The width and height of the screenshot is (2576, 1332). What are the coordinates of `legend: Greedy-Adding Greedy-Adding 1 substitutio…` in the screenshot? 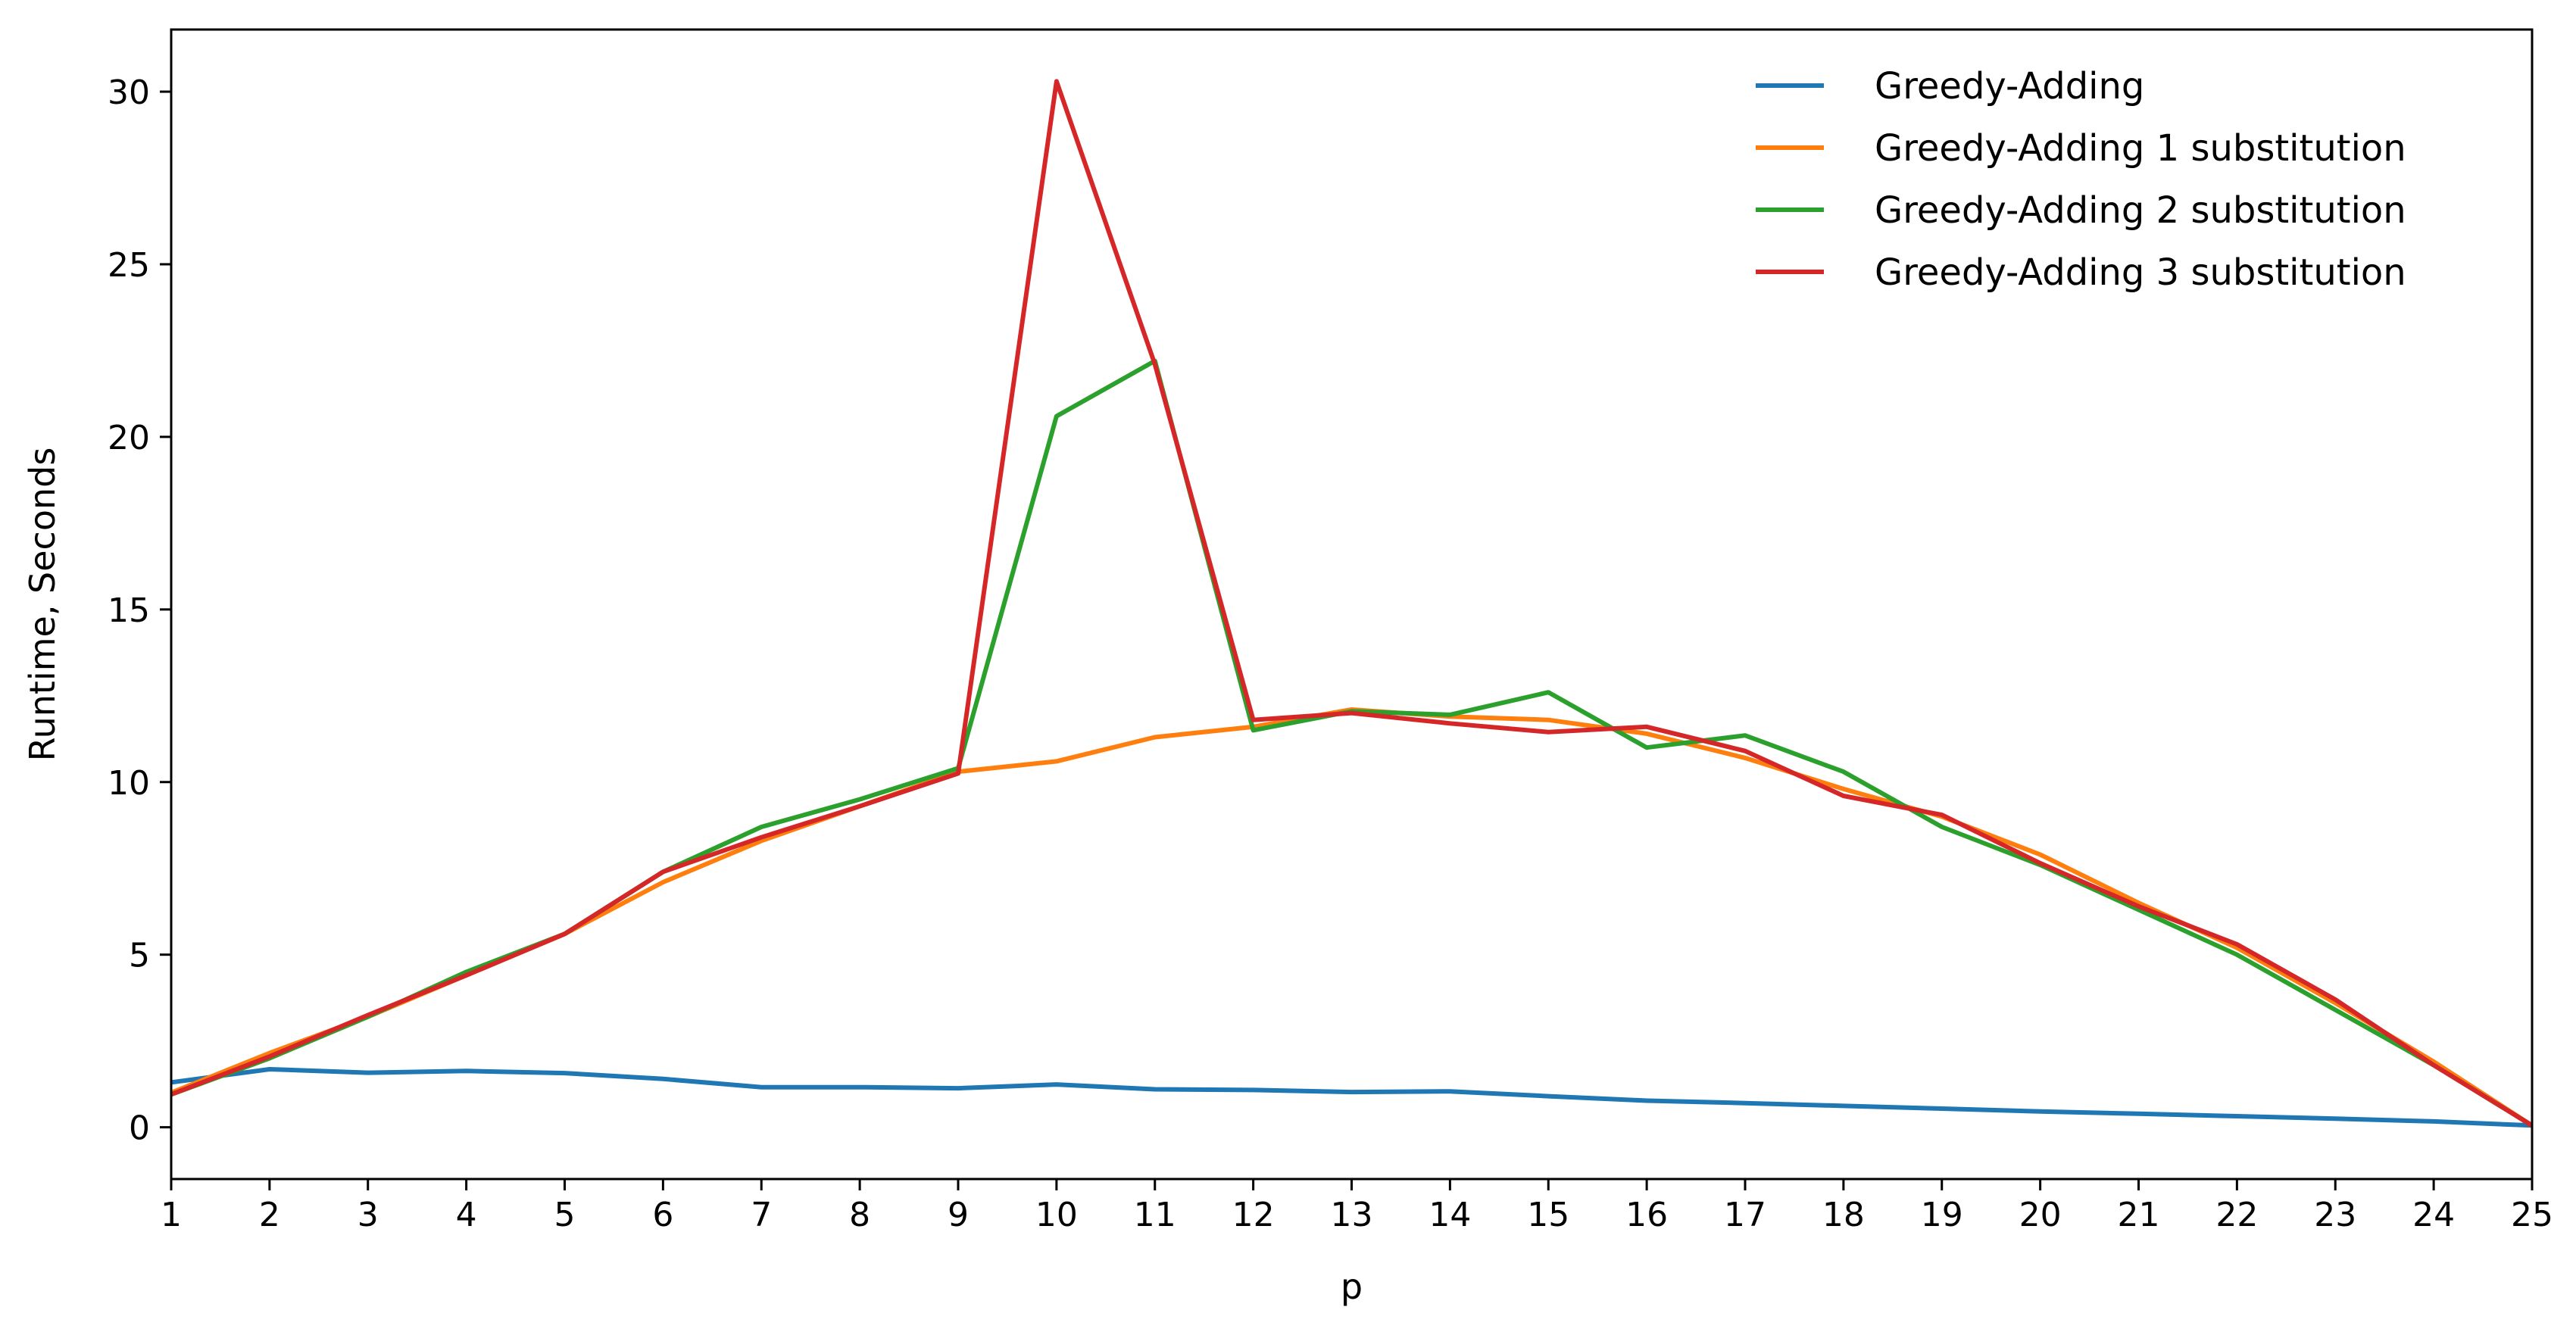 It's located at (2081, 179).